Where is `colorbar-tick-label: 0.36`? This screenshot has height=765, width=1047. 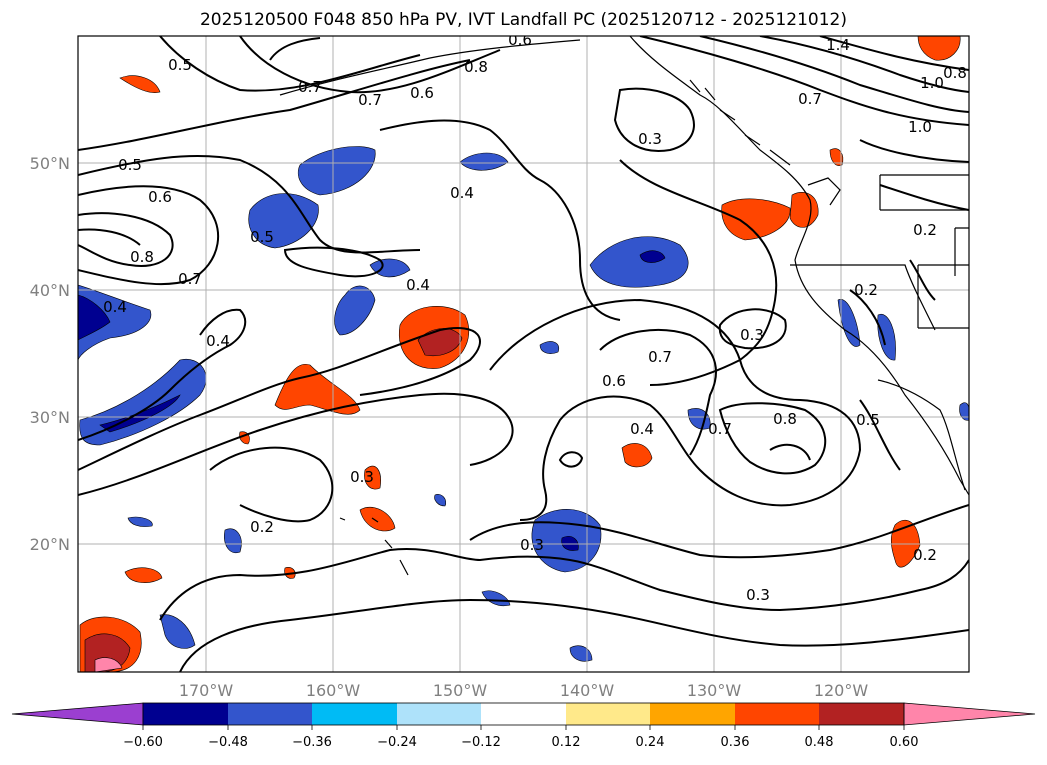
colorbar-tick-label: 0.36 is located at coordinates (735, 742).